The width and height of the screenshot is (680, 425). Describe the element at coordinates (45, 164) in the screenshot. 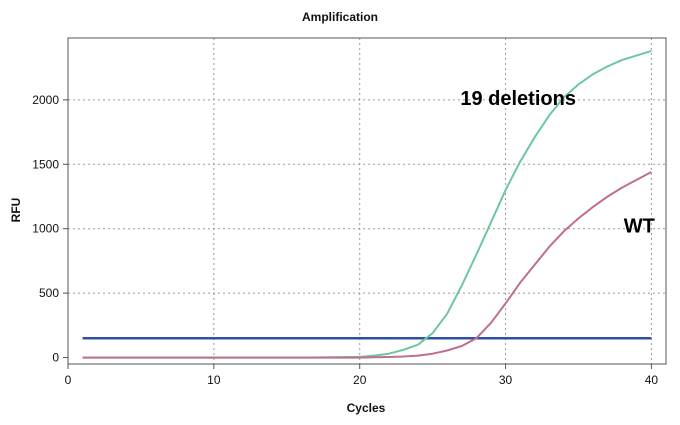

I see `y-tick-label: 1500` at that location.